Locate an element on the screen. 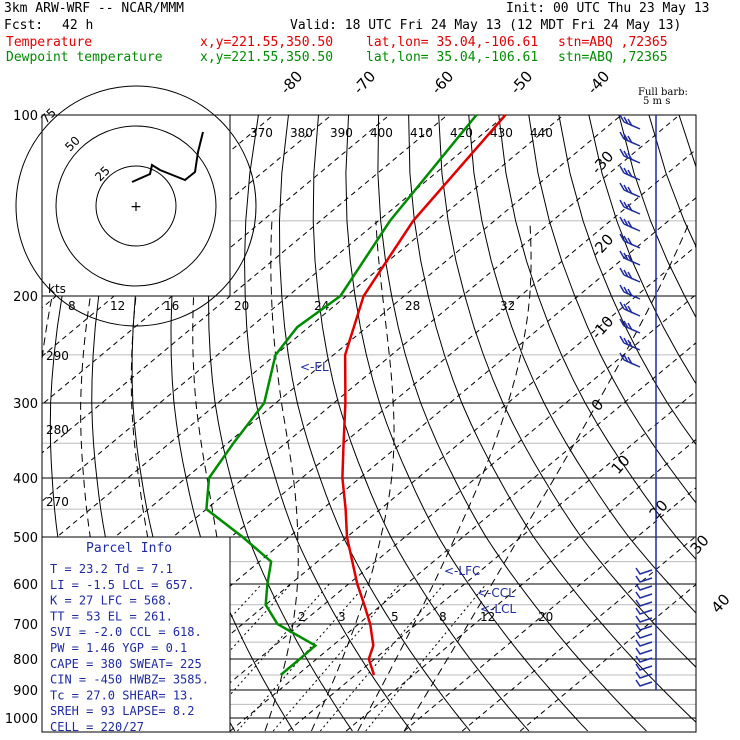 The width and height of the screenshot is (740, 740). hodograph-center: + is located at coordinates (136, 207).